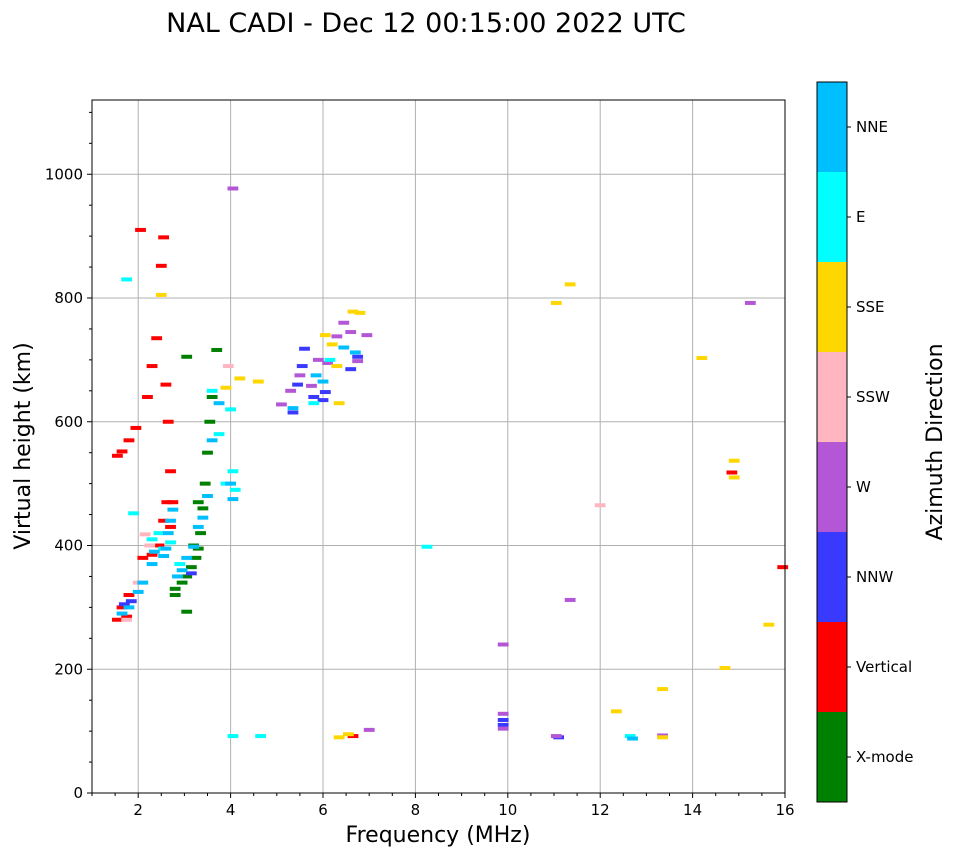 The height and width of the screenshot is (857, 958). Describe the element at coordinates (935, 441) in the screenshot. I see `colorbar-title: Azimuth Direction` at that location.